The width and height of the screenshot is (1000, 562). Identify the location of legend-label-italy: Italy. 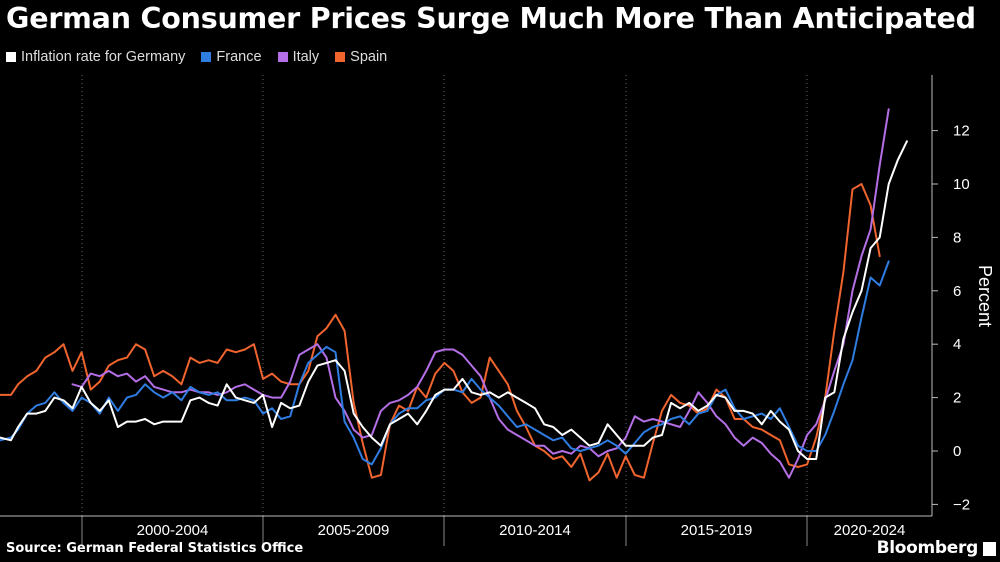
(306, 57).